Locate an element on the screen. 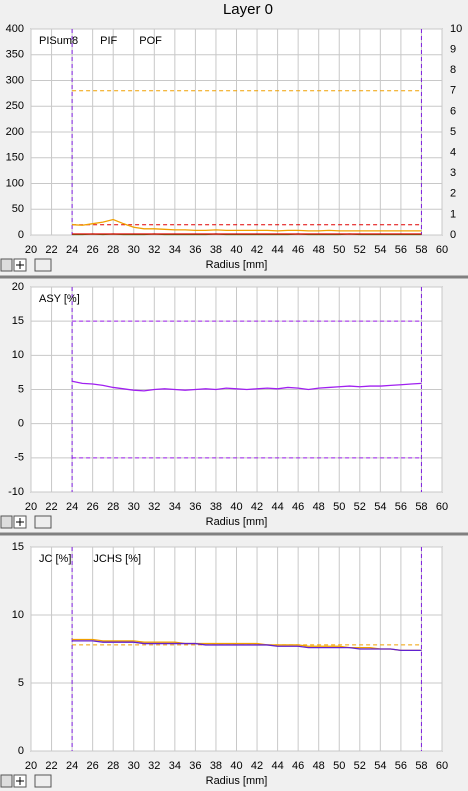 This screenshot has width=468, height=791. y2-tick-label: 6 is located at coordinates (453, 111).